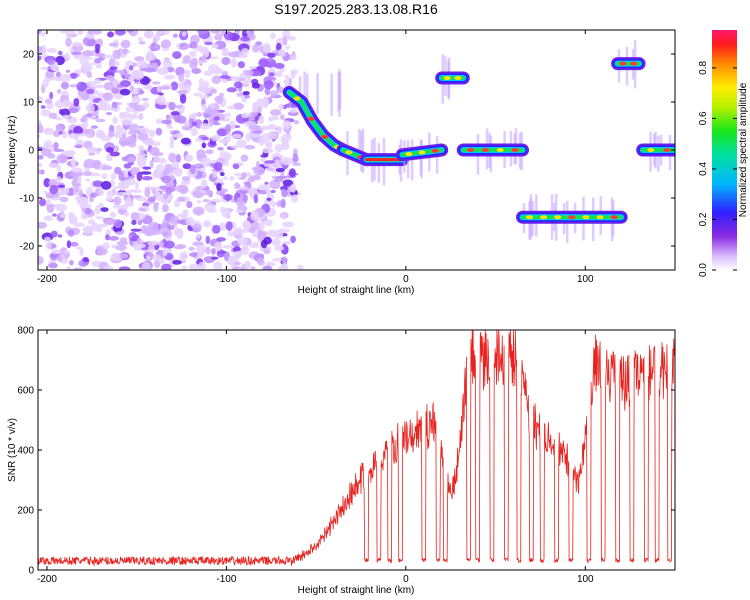  Describe the element at coordinates (703, 169) in the screenshot. I see `colorbar-tick-label: 0.4` at that location.